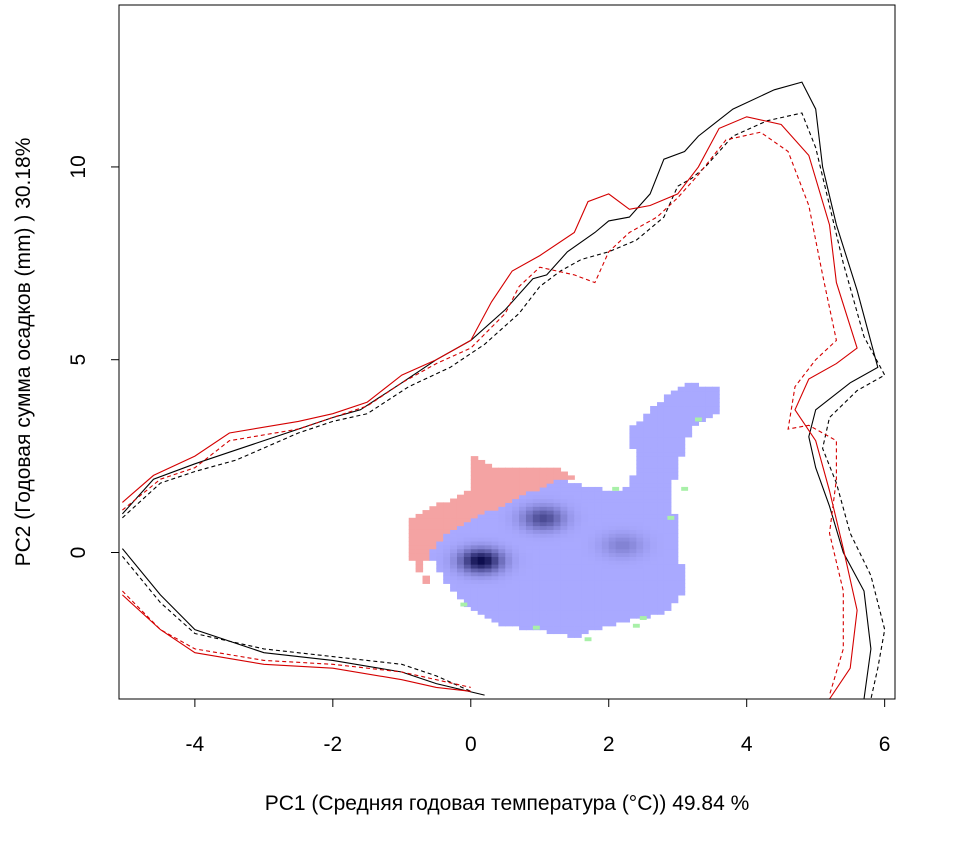 The height and width of the screenshot is (846, 960). What do you see at coordinates (885, 744) in the screenshot?
I see `x-tick-label: 6` at bounding box center [885, 744].